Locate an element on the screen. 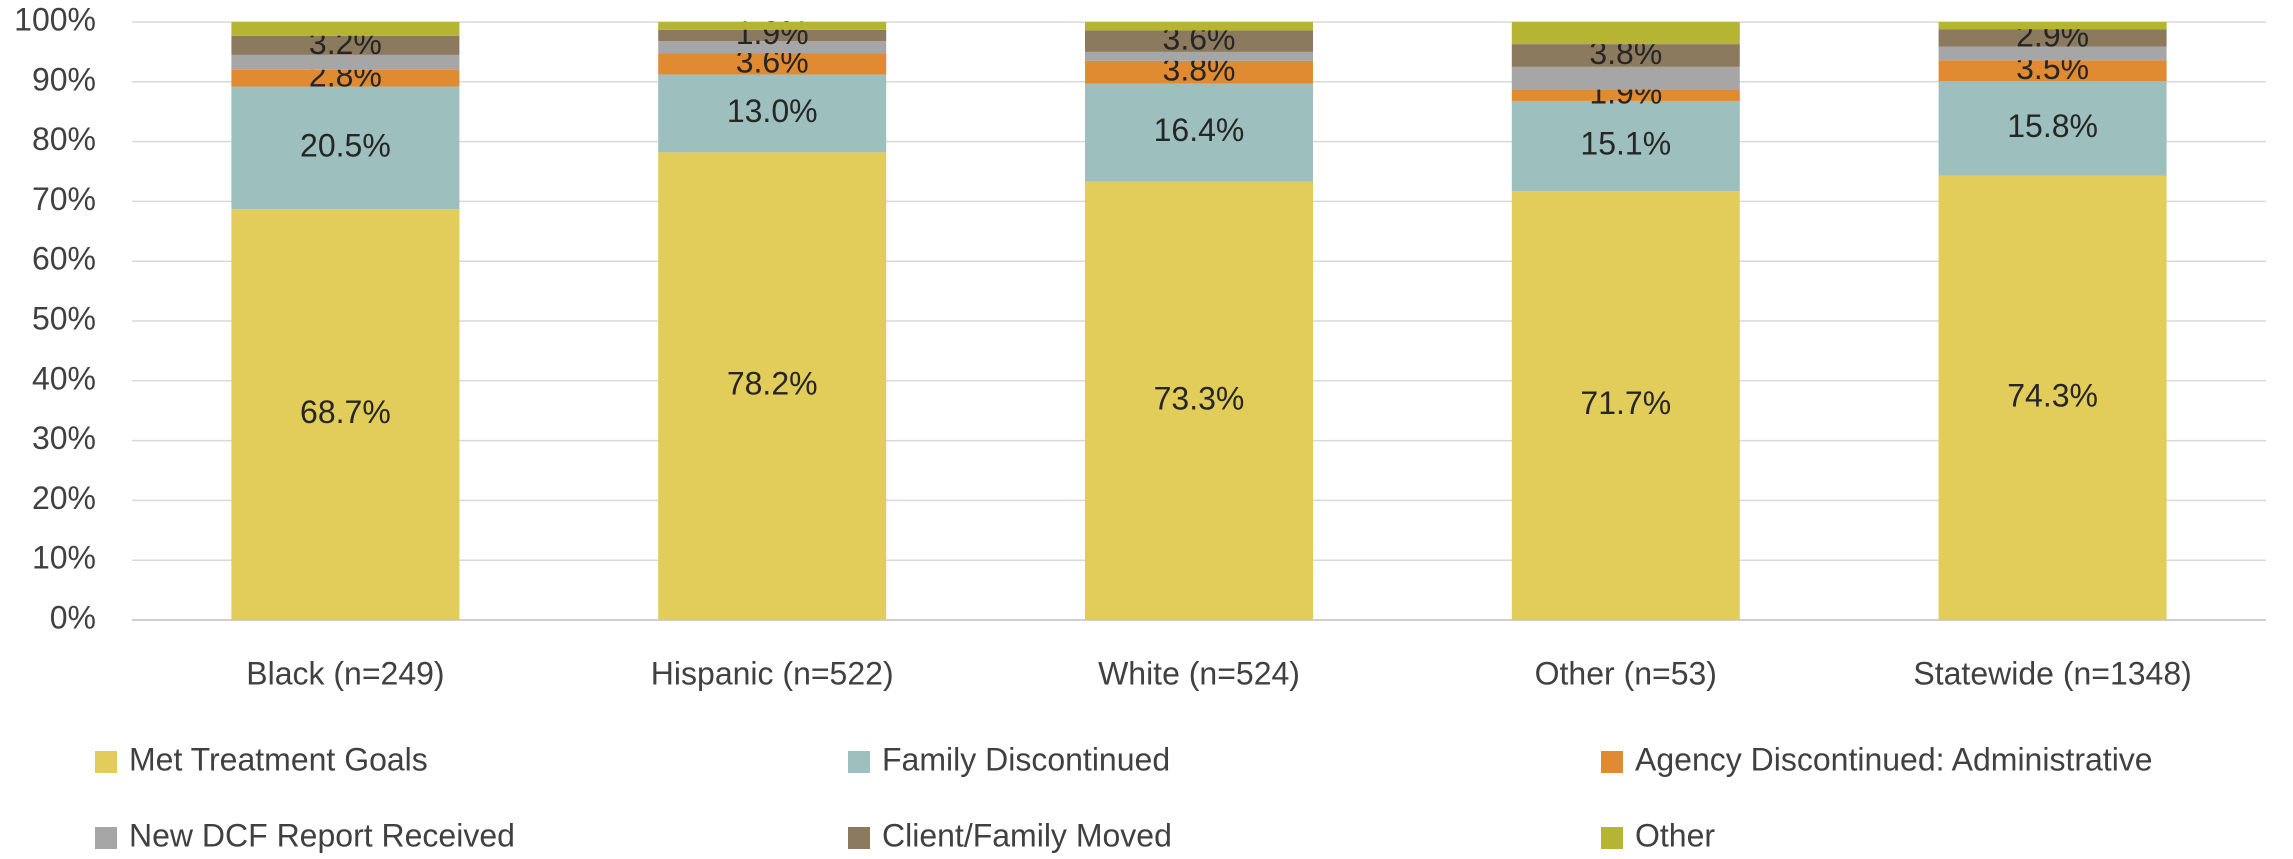 The width and height of the screenshot is (2293, 859). y-tick-label: 0% is located at coordinates (73, 617).